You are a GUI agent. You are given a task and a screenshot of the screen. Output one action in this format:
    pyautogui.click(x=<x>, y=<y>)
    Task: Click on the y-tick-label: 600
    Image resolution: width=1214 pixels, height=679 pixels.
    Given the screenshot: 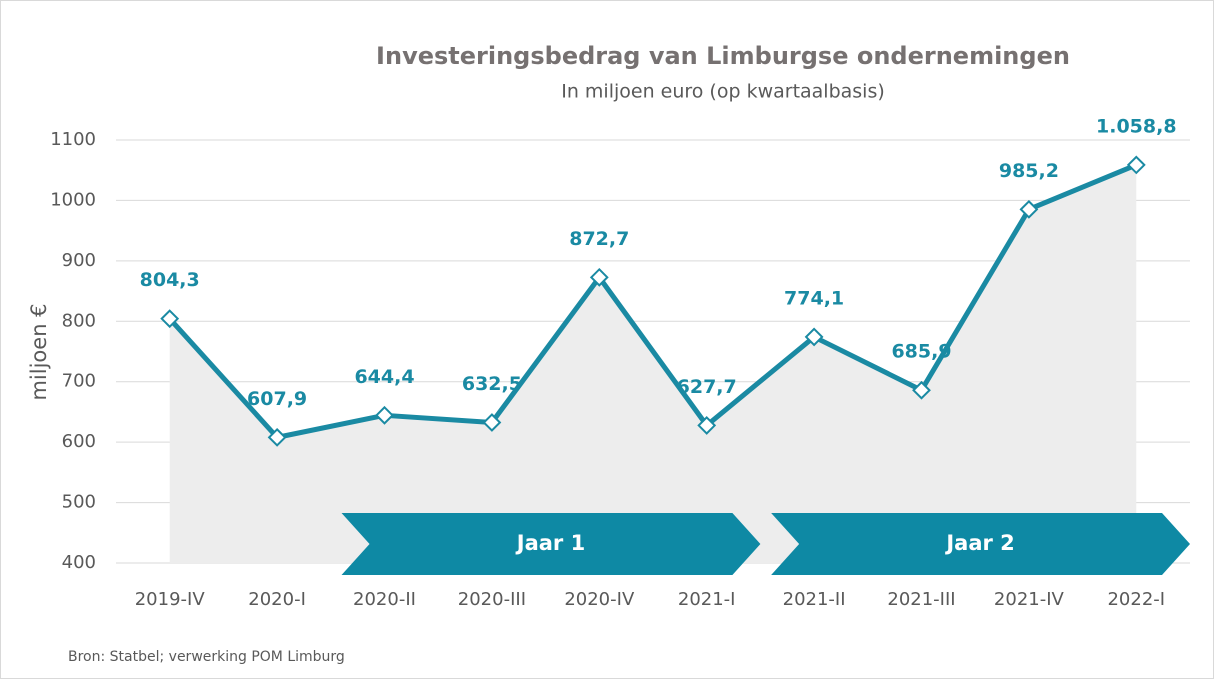 What is the action you would take?
    pyautogui.click(x=79, y=441)
    